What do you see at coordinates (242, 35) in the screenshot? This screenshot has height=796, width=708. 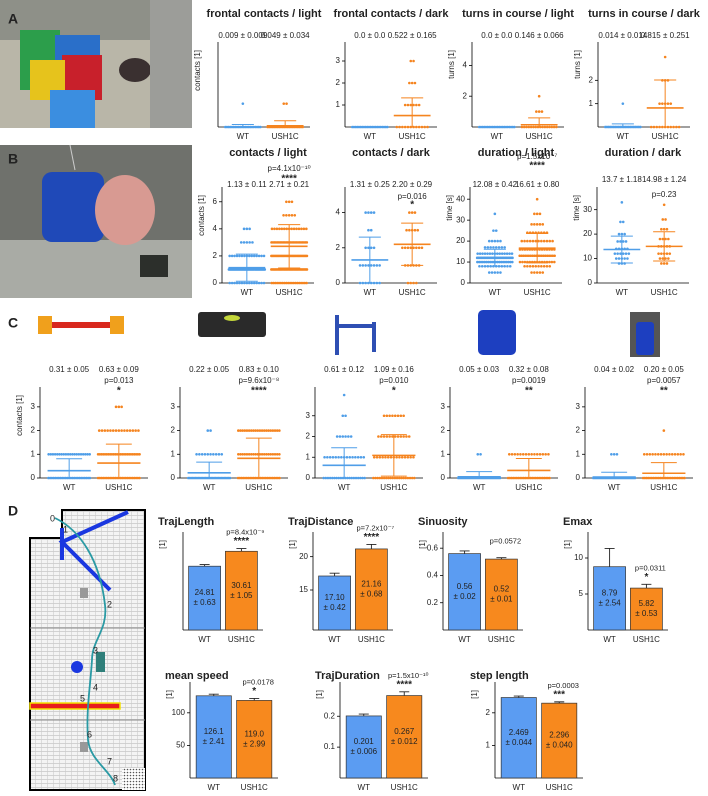 I see `stat-label: 0.009 ± 0.009` at bounding box center [242, 35].